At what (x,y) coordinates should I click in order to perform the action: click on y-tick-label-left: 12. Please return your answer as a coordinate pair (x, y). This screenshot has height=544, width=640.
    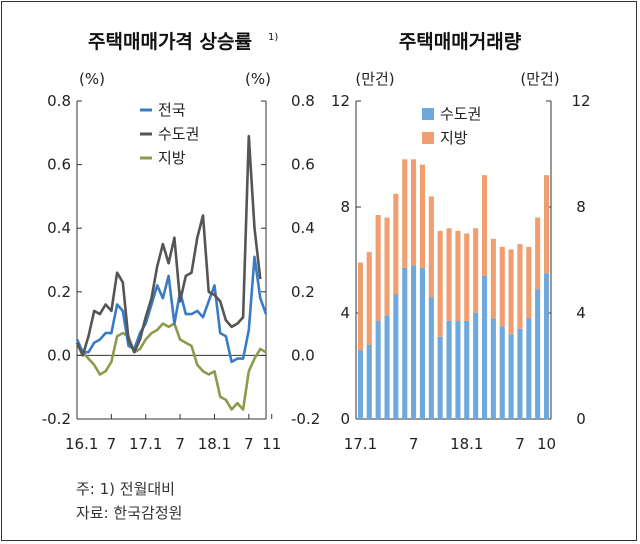
    Looking at the image, I should click on (340, 101).